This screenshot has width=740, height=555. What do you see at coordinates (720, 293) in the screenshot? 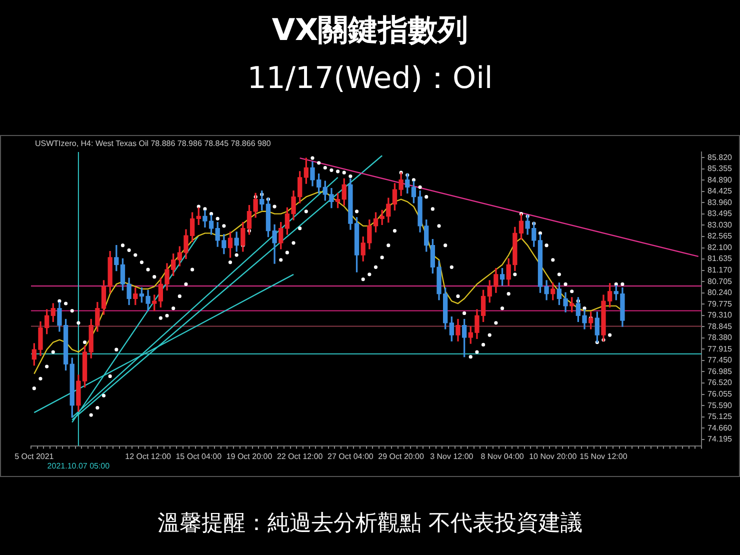
I see `y-tick-label: 80.240` at bounding box center [720, 293].